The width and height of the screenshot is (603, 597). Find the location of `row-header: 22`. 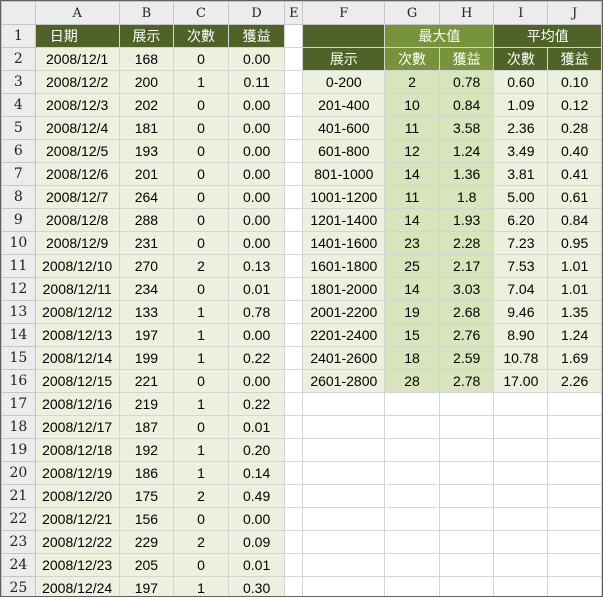

row-header: 22 is located at coordinates (18, 519).